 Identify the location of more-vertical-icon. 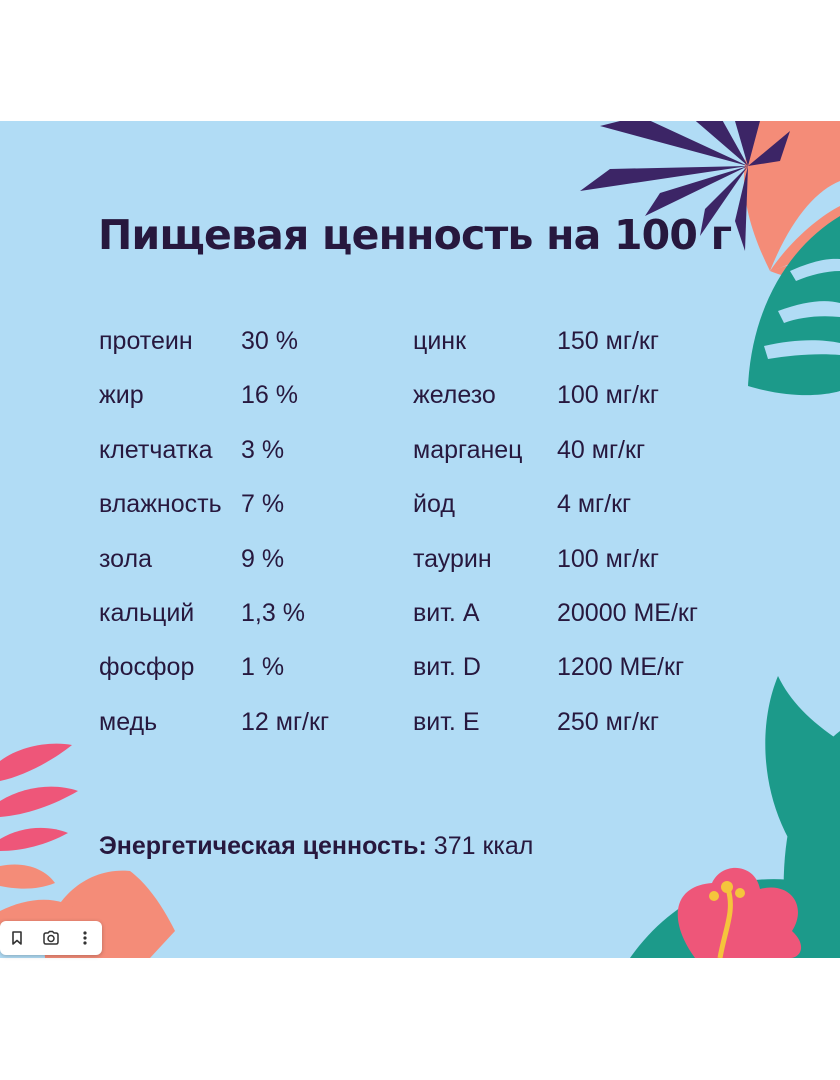
(85, 938).